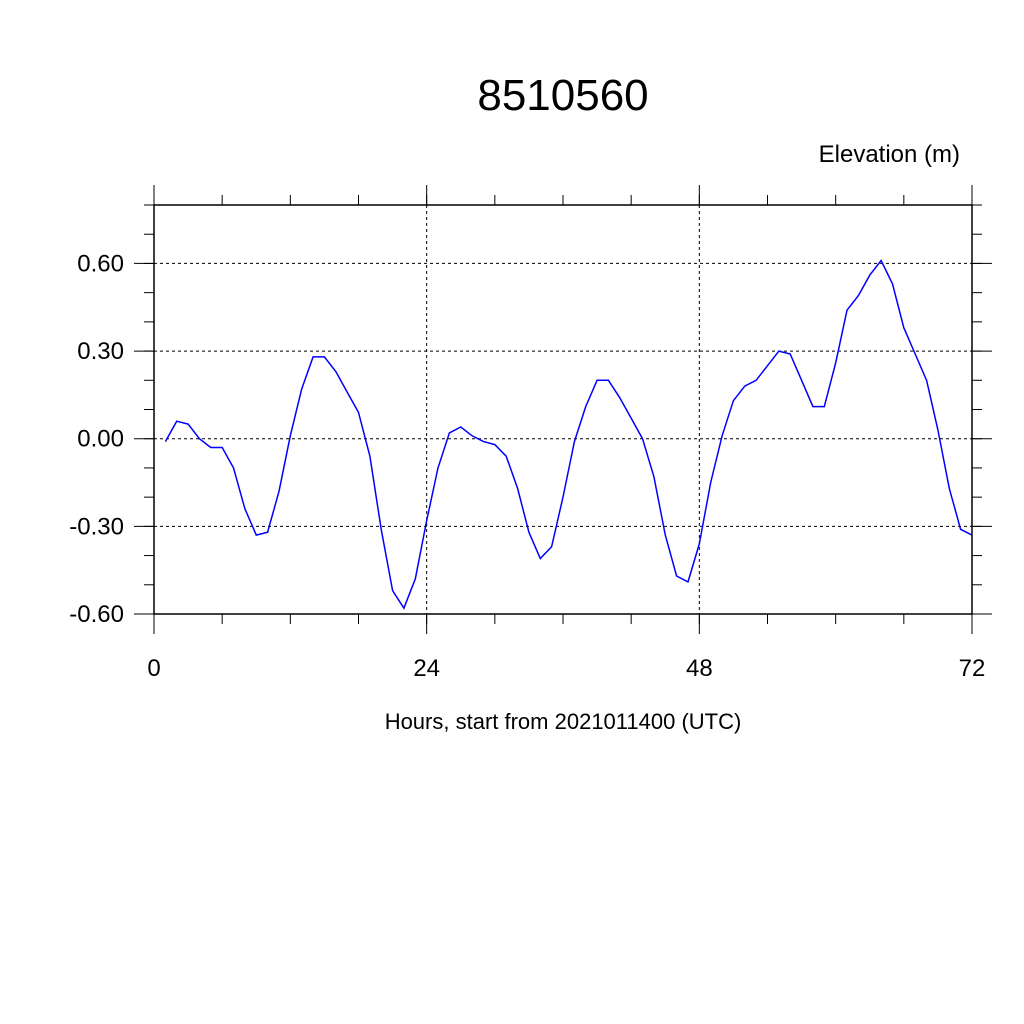 The width and height of the screenshot is (1024, 1024). What do you see at coordinates (699, 668) in the screenshot?
I see `x-tick-label: 48` at bounding box center [699, 668].